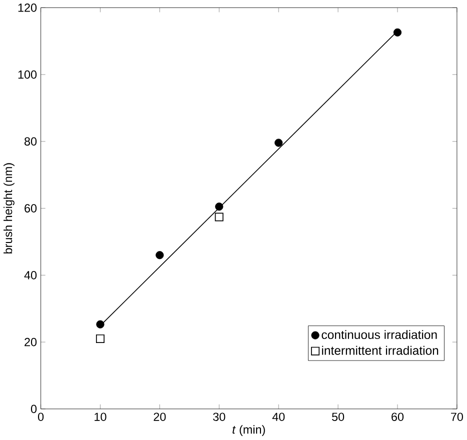 Image resolution: width=467 pixels, height=440 pixels. Describe the element at coordinates (219, 417) in the screenshot. I see `x-tick-label: 30` at that location.